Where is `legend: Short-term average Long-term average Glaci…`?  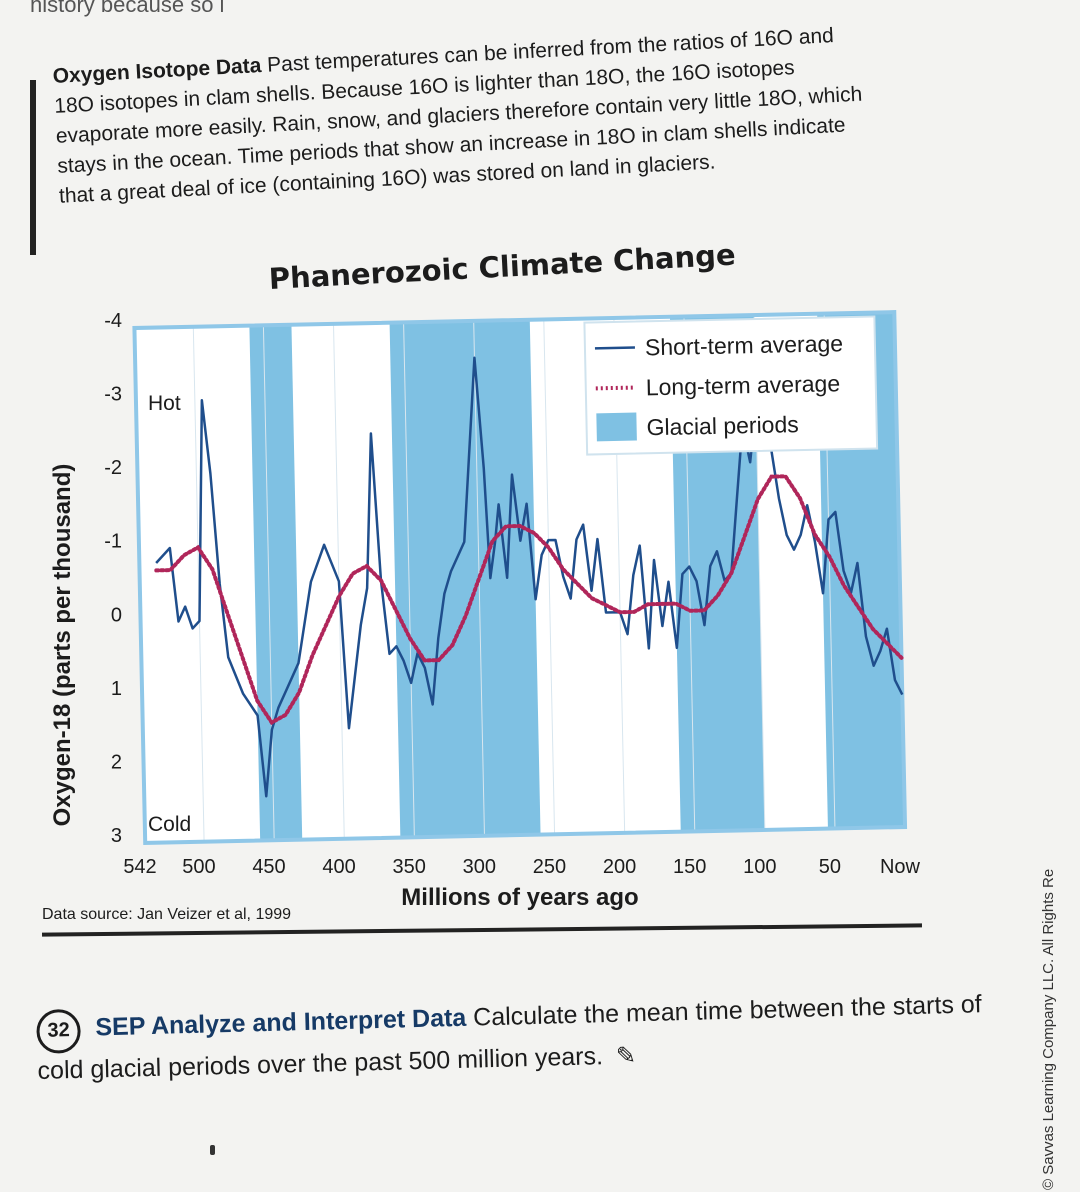 legend: Short-term average Long-term average Glaci… is located at coordinates (731, 385).